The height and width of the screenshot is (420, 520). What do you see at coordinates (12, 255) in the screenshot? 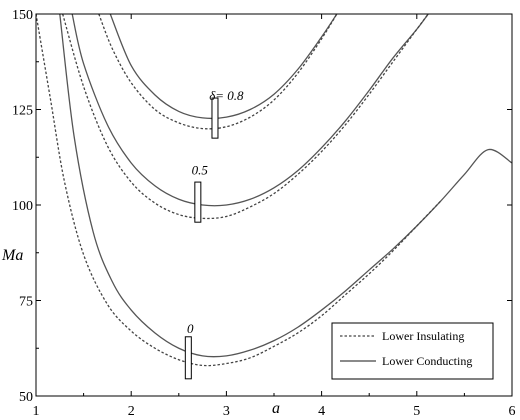
I see `y-axis-label: Ma` at bounding box center [12, 255].